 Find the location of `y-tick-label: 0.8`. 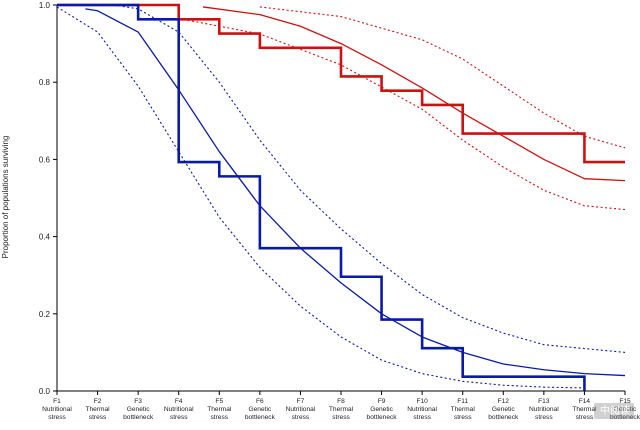

y-tick-label: 0.8 is located at coordinates (45, 82).